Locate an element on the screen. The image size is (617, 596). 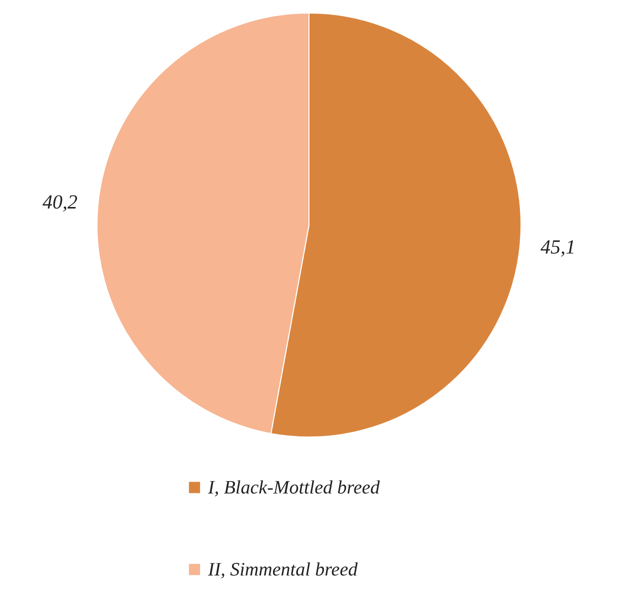
legend-label: I, Black-Mottled breed is located at coordinates (293, 488).